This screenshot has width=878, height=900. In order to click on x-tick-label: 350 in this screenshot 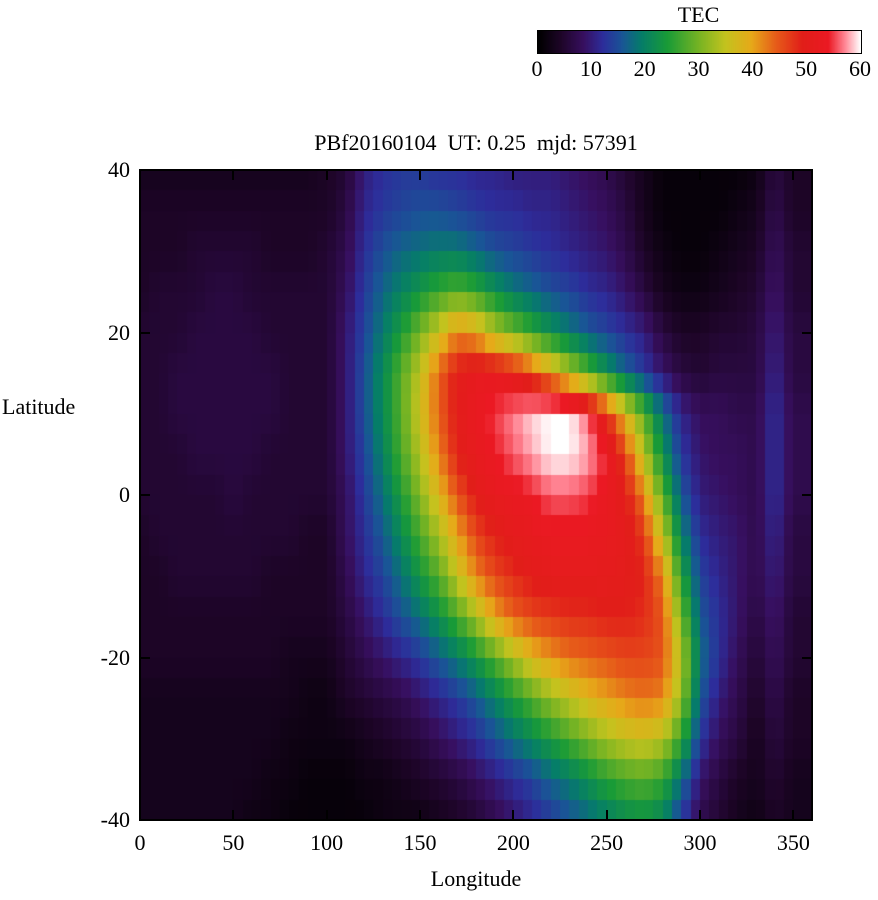, I will do `click(793, 842)`.